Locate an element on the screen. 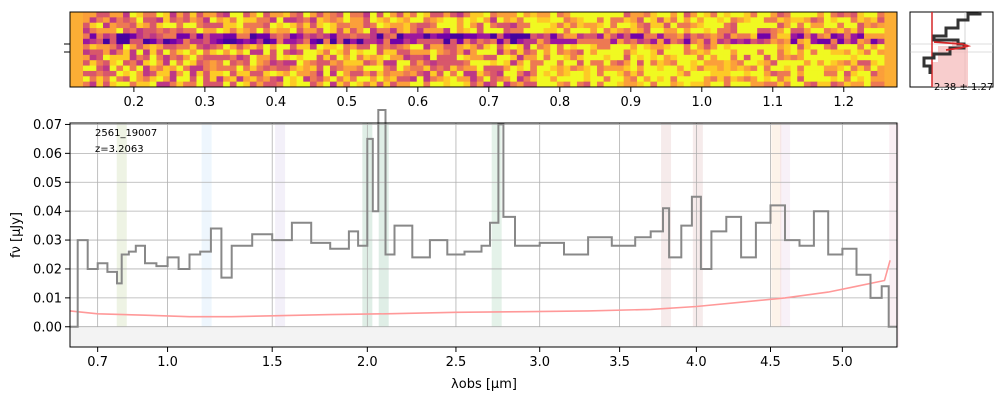  x-axis-ticks: 0.7 1.0 1.5 2.0 2.5 3.0 3.5 4.0 4.5 5.0 is located at coordinates (470, 358).